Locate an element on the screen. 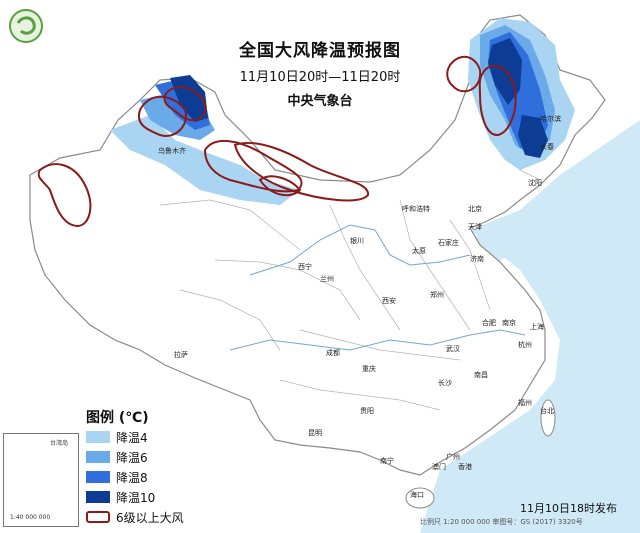 The height and width of the screenshot is (533, 640). city-label: 兰州 is located at coordinates (327, 279).